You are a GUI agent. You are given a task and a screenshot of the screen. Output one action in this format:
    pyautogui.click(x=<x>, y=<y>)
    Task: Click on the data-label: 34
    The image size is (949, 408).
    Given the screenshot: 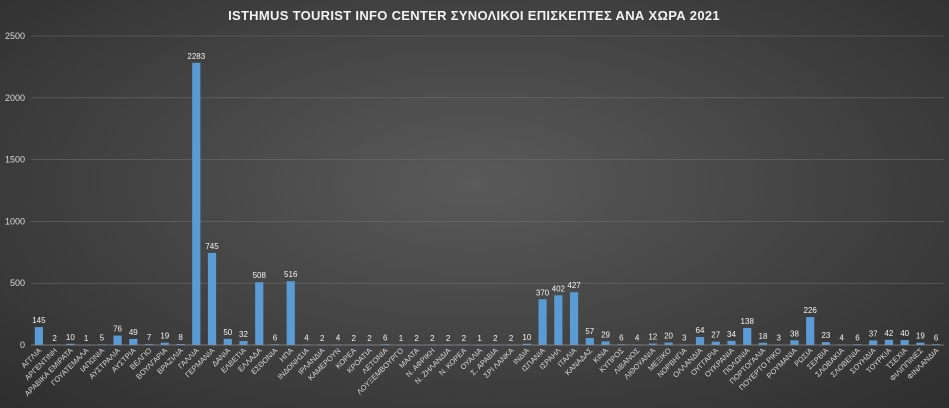 What is the action you would take?
    pyautogui.click(x=731, y=334)
    